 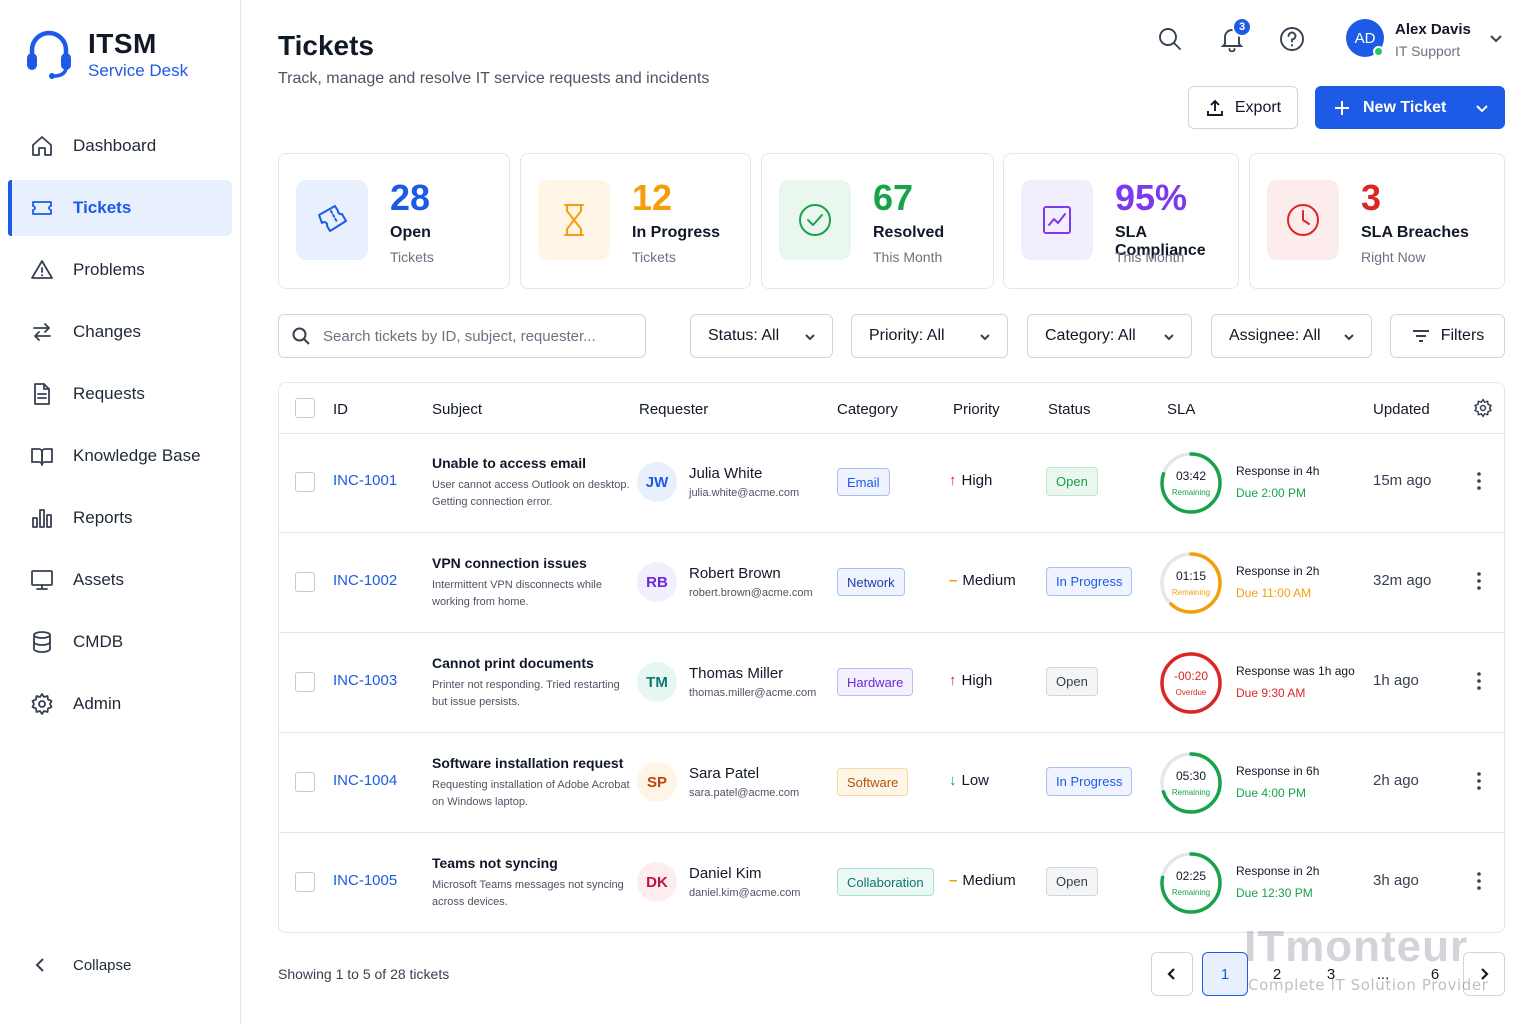 What do you see at coordinates (109, 269) in the screenshot?
I see `sidebar-item-label: Problems` at bounding box center [109, 269].